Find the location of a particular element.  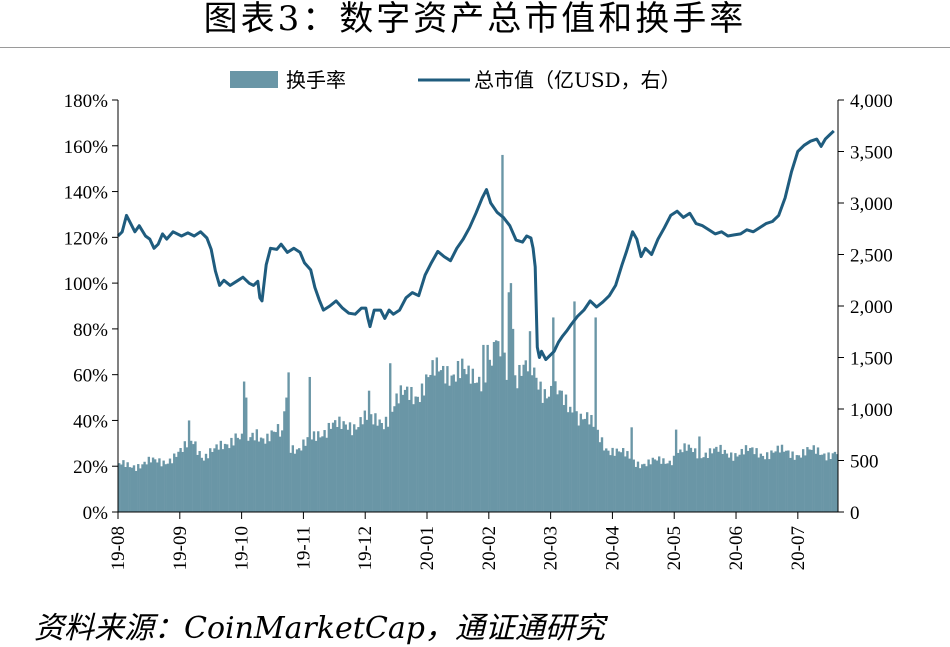

left-tick-label: 160% is located at coordinates (86, 147).